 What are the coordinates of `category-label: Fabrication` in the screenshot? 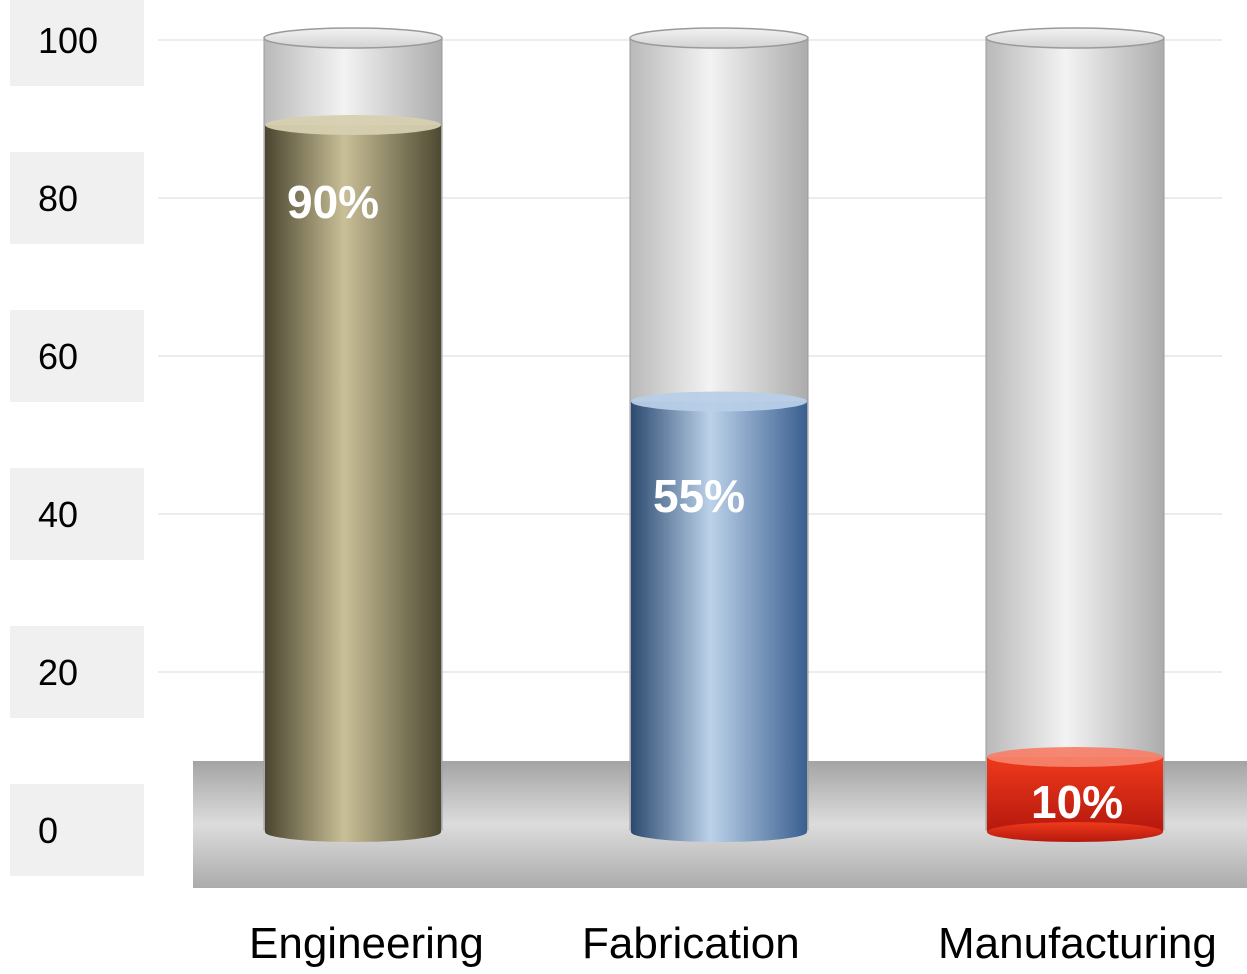 It's located at (691, 943).